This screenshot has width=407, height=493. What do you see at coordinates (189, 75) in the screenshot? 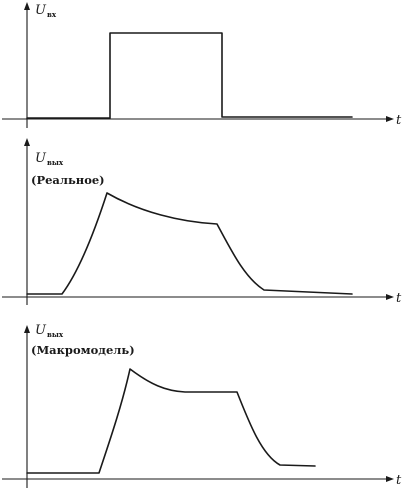
I see `input-pulse-curve` at bounding box center [189, 75].